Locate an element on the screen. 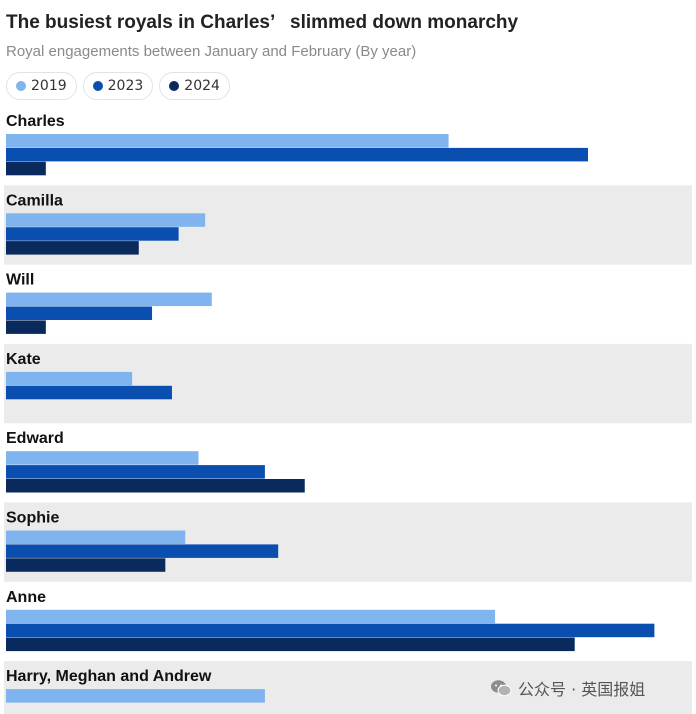 Image resolution: width=696 pixels, height=714 pixels. category-label: Edward is located at coordinates (35, 438).